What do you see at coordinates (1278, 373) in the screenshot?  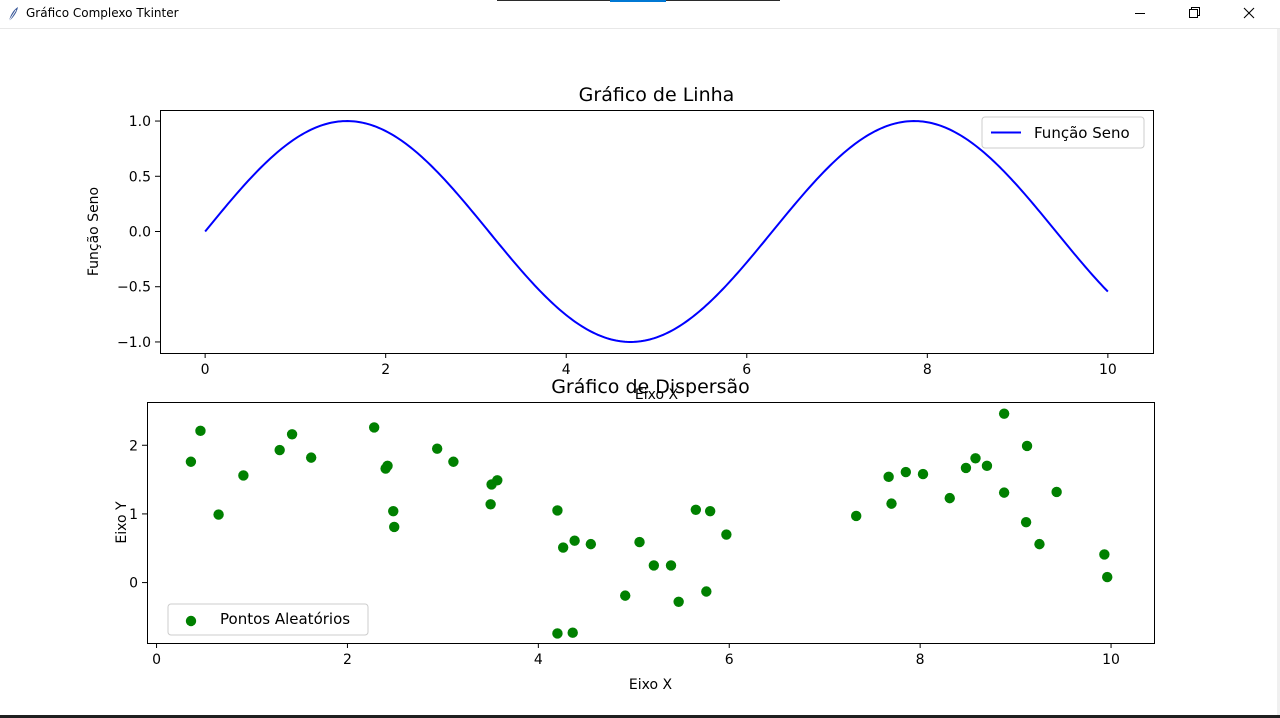 I see `window-edge` at bounding box center [1278, 373].